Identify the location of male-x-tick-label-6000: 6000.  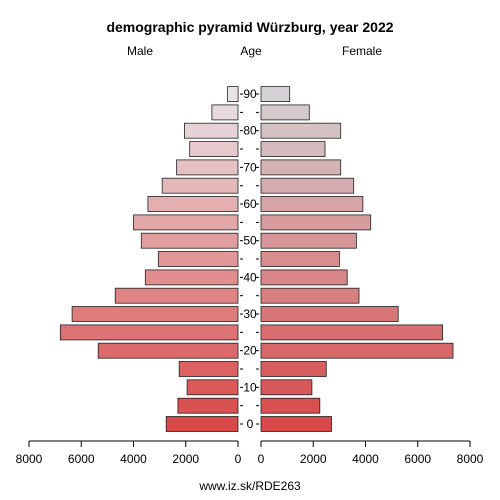
(81, 459).